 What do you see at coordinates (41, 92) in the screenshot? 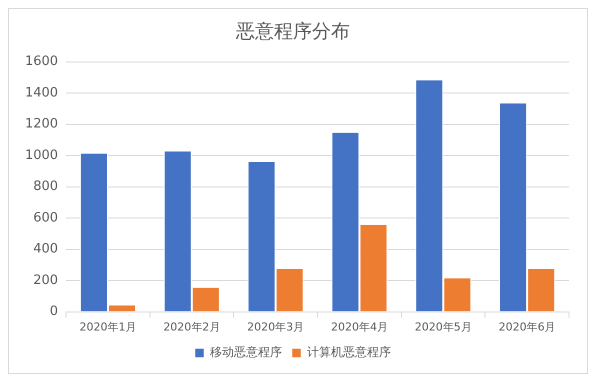
I see `y-tick-label: 1400` at bounding box center [41, 92].